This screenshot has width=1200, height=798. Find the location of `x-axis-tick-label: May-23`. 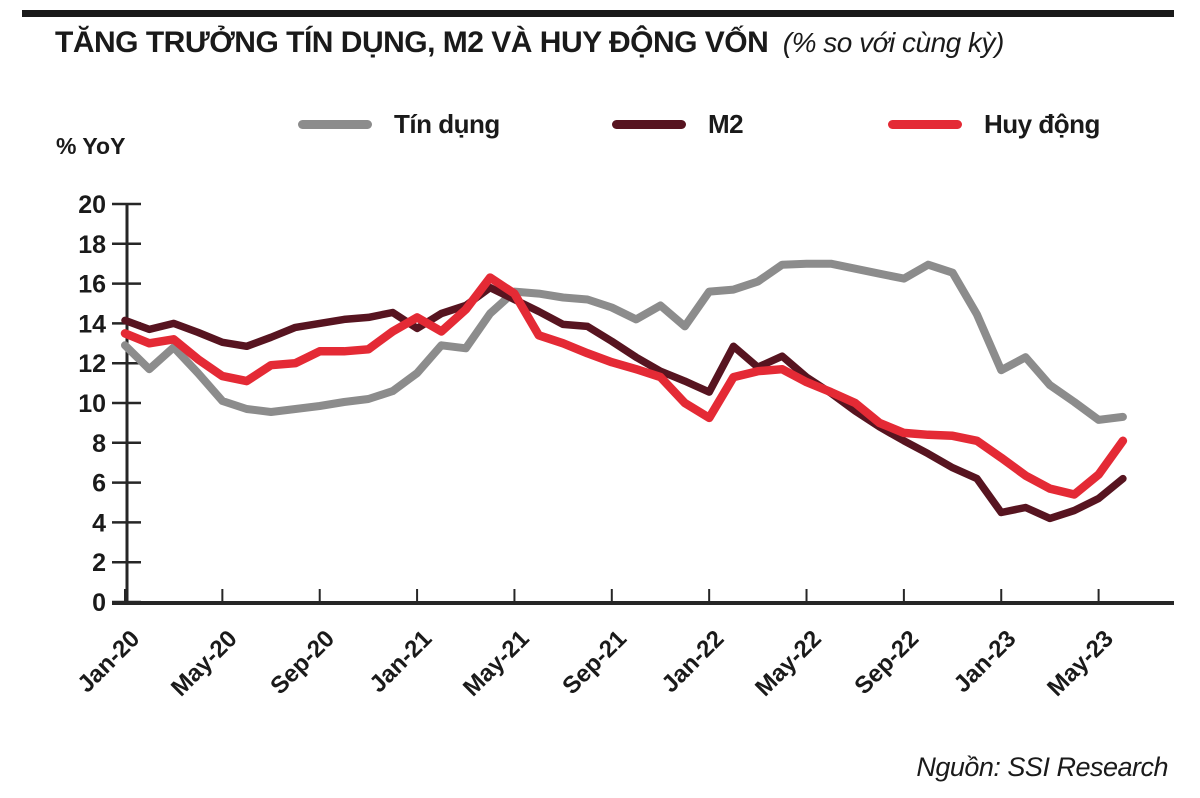

x-axis-tick-label: May-23 is located at coordinates (1080, 663).